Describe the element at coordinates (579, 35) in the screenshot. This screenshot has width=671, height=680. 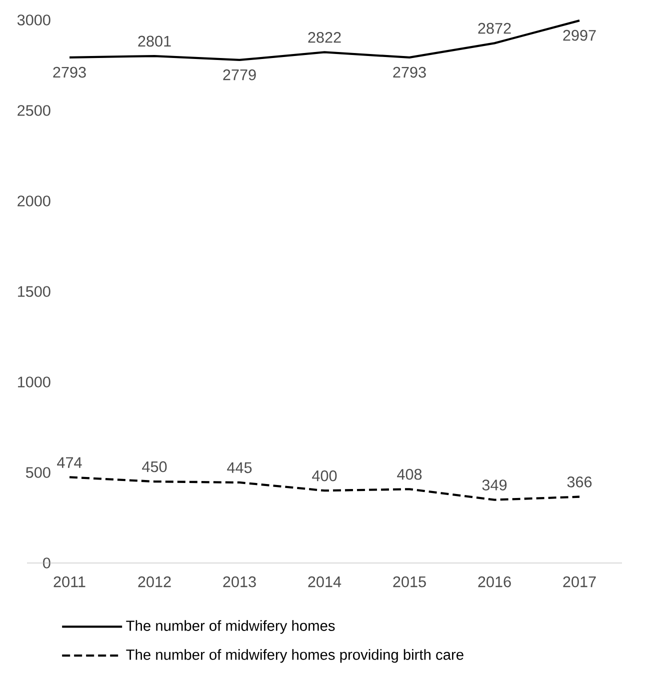
I see `data-label: 2997` at that location.